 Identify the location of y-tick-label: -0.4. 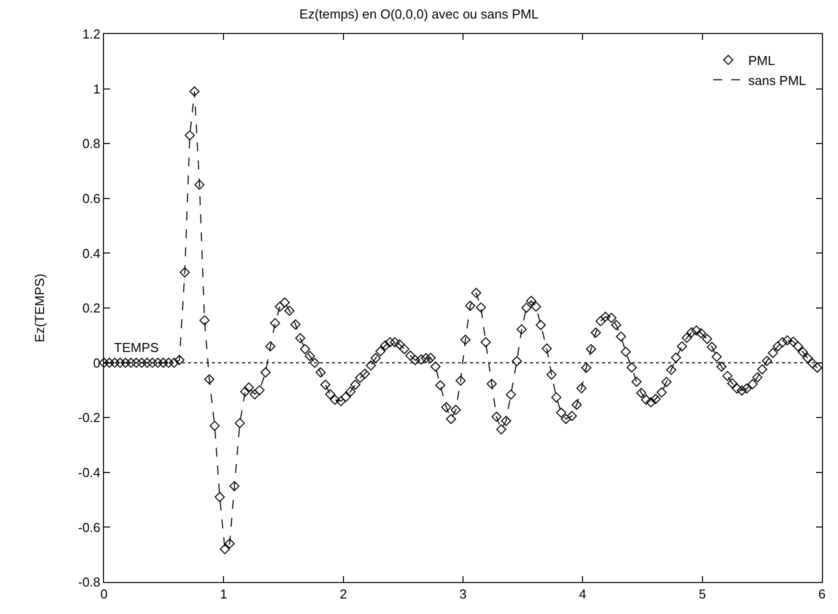
(89, 472).